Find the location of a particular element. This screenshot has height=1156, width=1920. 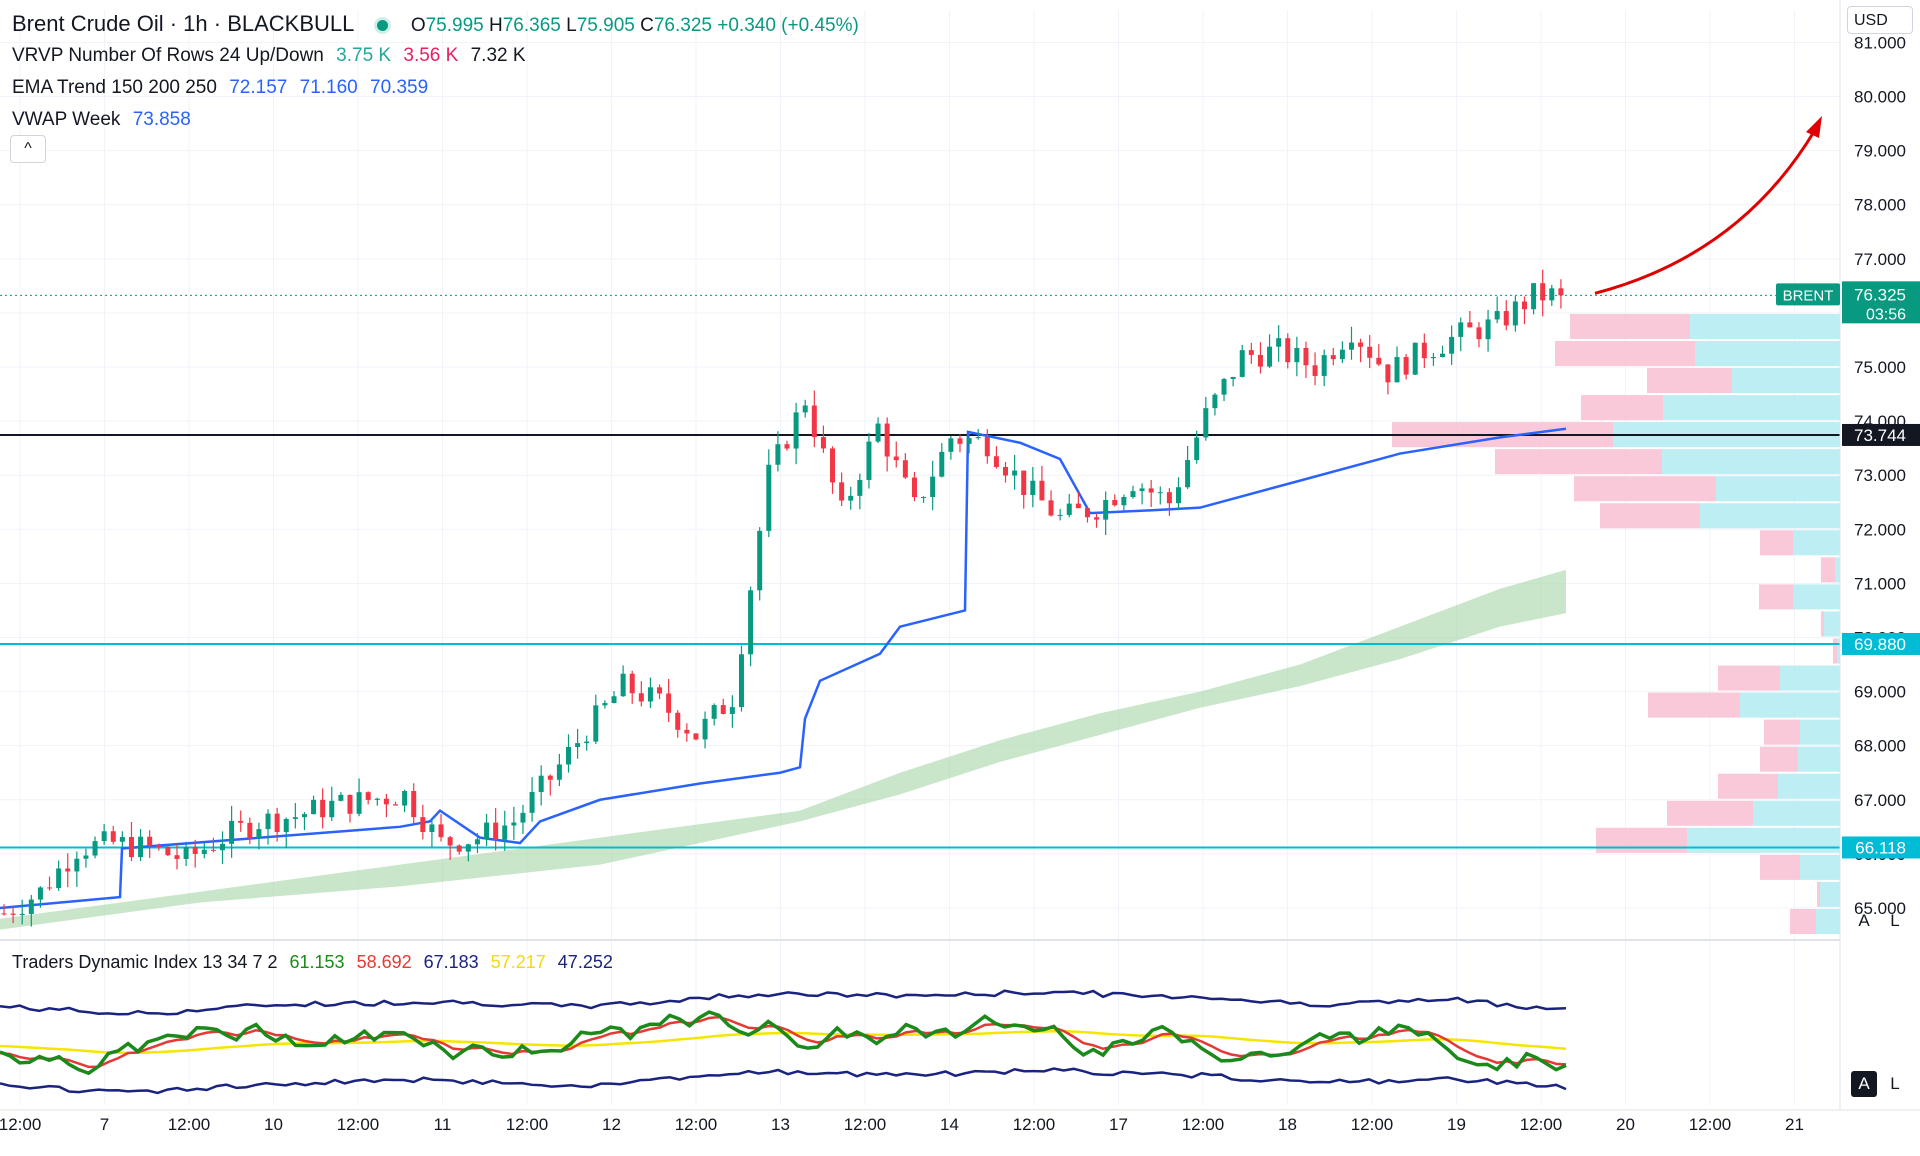

time-tick-label: 20 is located at coordinates (1625, 1124).